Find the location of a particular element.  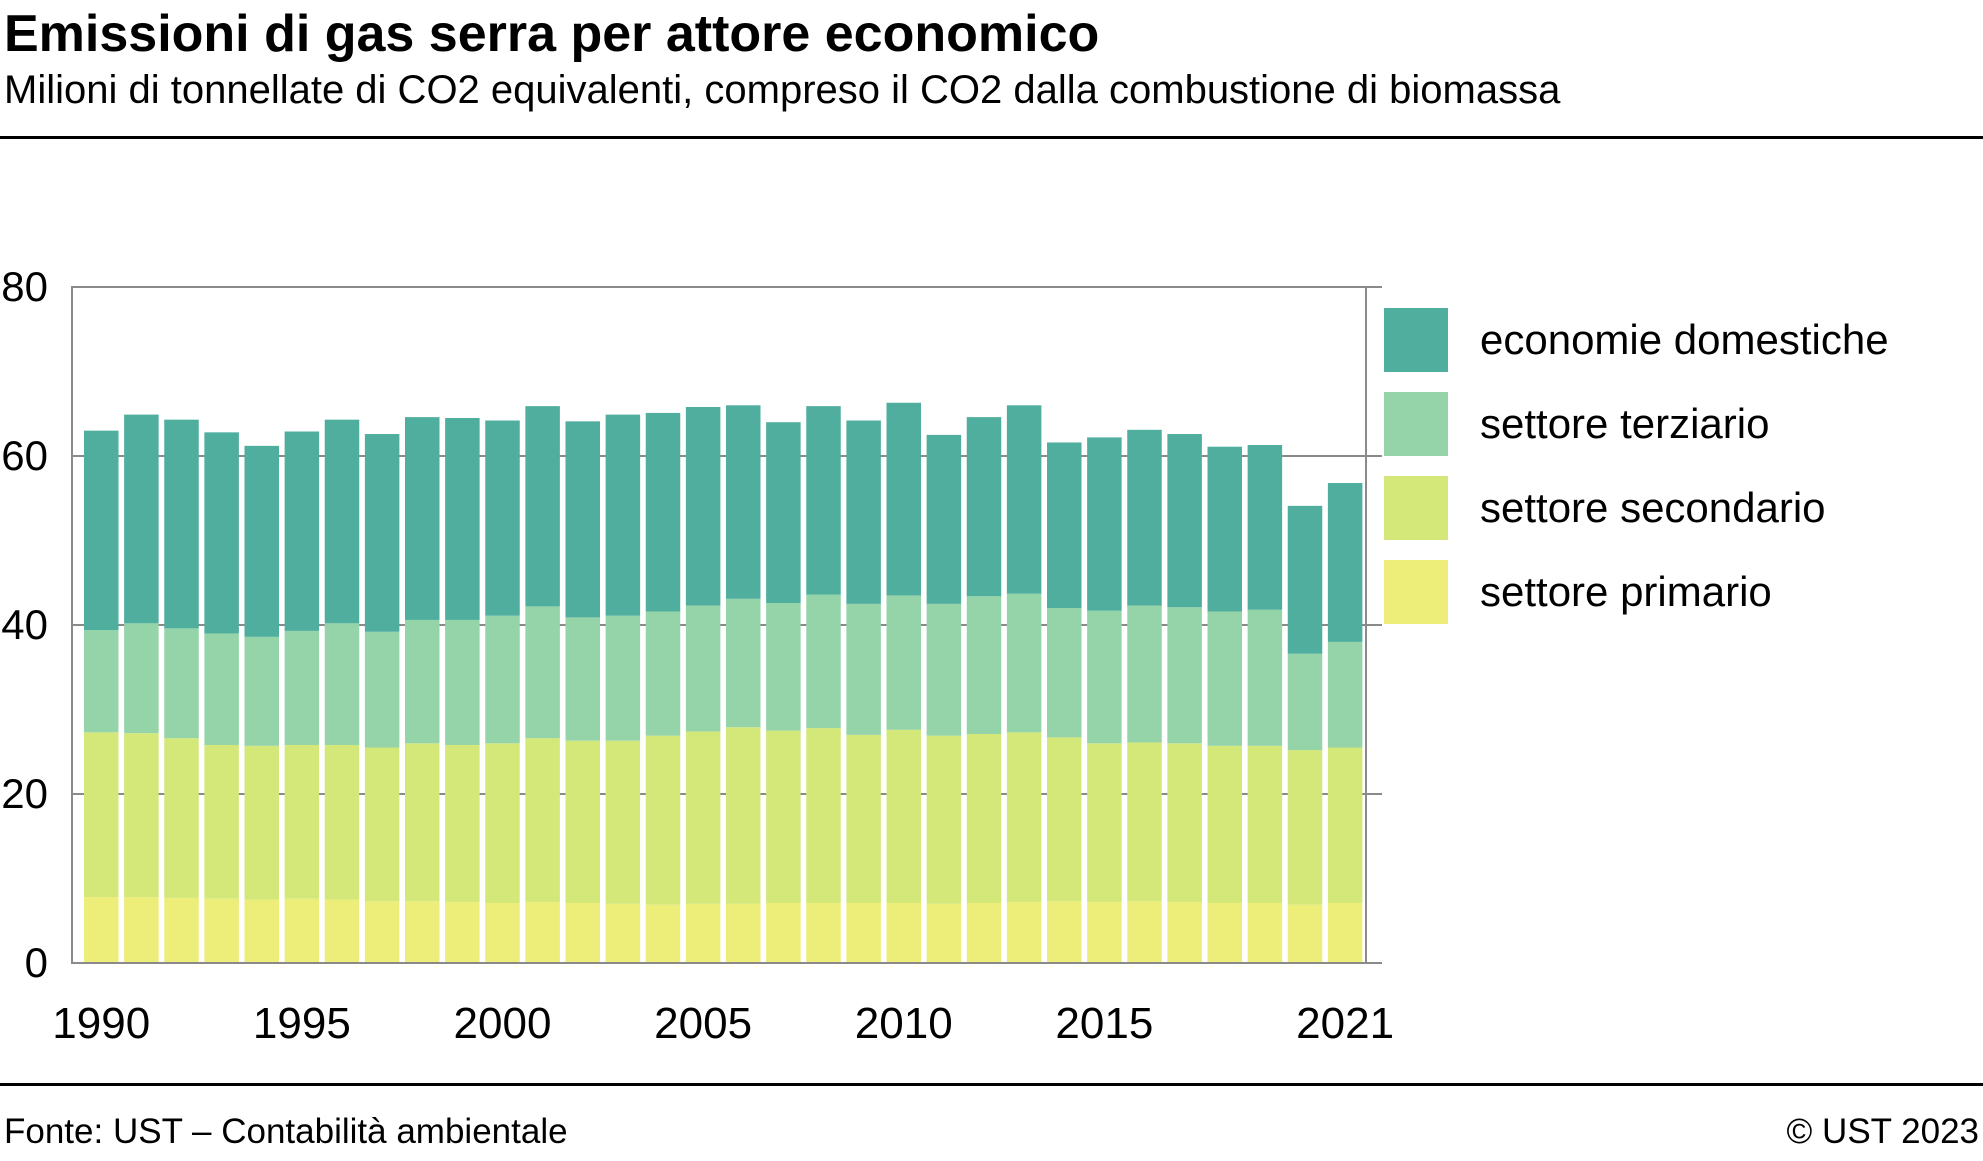

bar-settore-terziario-2007 is located at coordinates (783, 667).